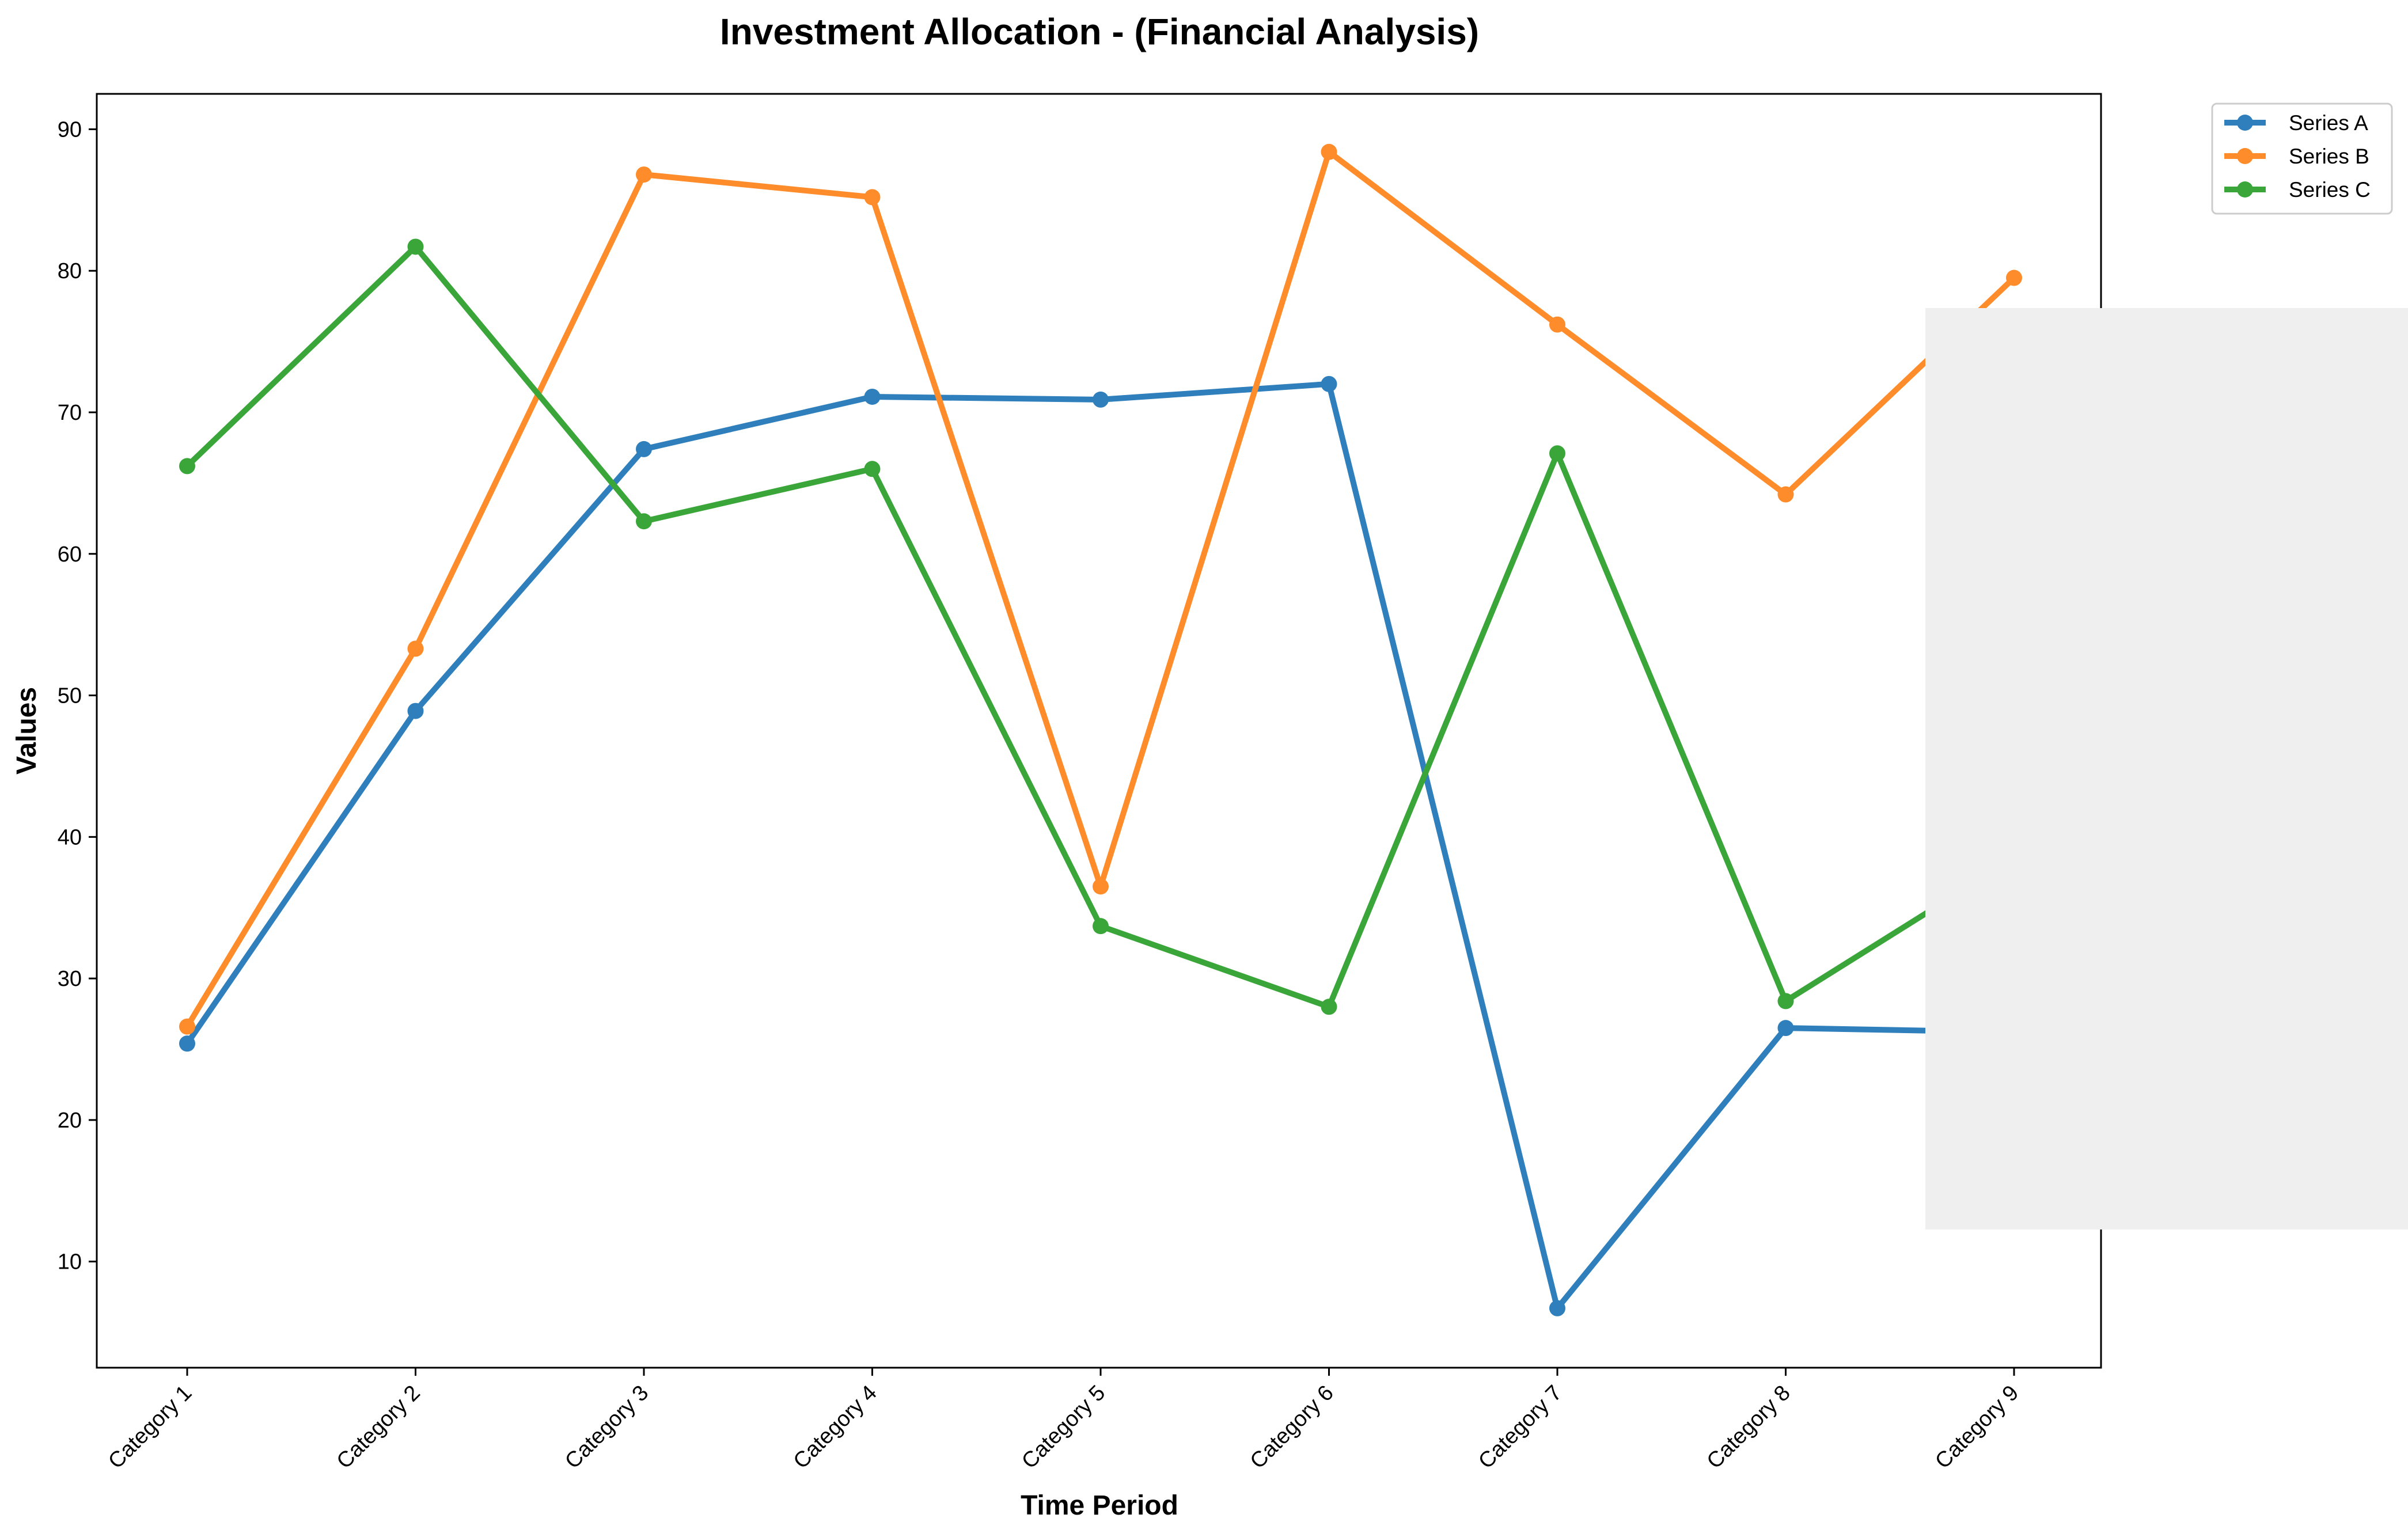 The width and height of the screenshot is (2408, 1537). What do you see at coordinates (2329, 157) in the screenshot?
I see `legend-label: Series B` at bounding box center [2329, 157].